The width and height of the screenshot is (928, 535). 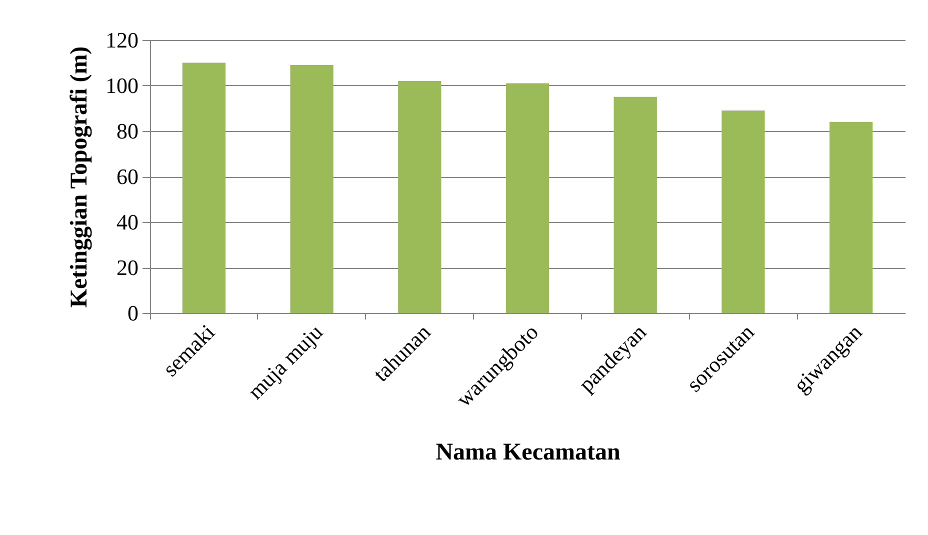 What do you see at coordinates (133, 313) in the screenshot?
I see `y-tick-label: 0` at bounding box center [133, 313].